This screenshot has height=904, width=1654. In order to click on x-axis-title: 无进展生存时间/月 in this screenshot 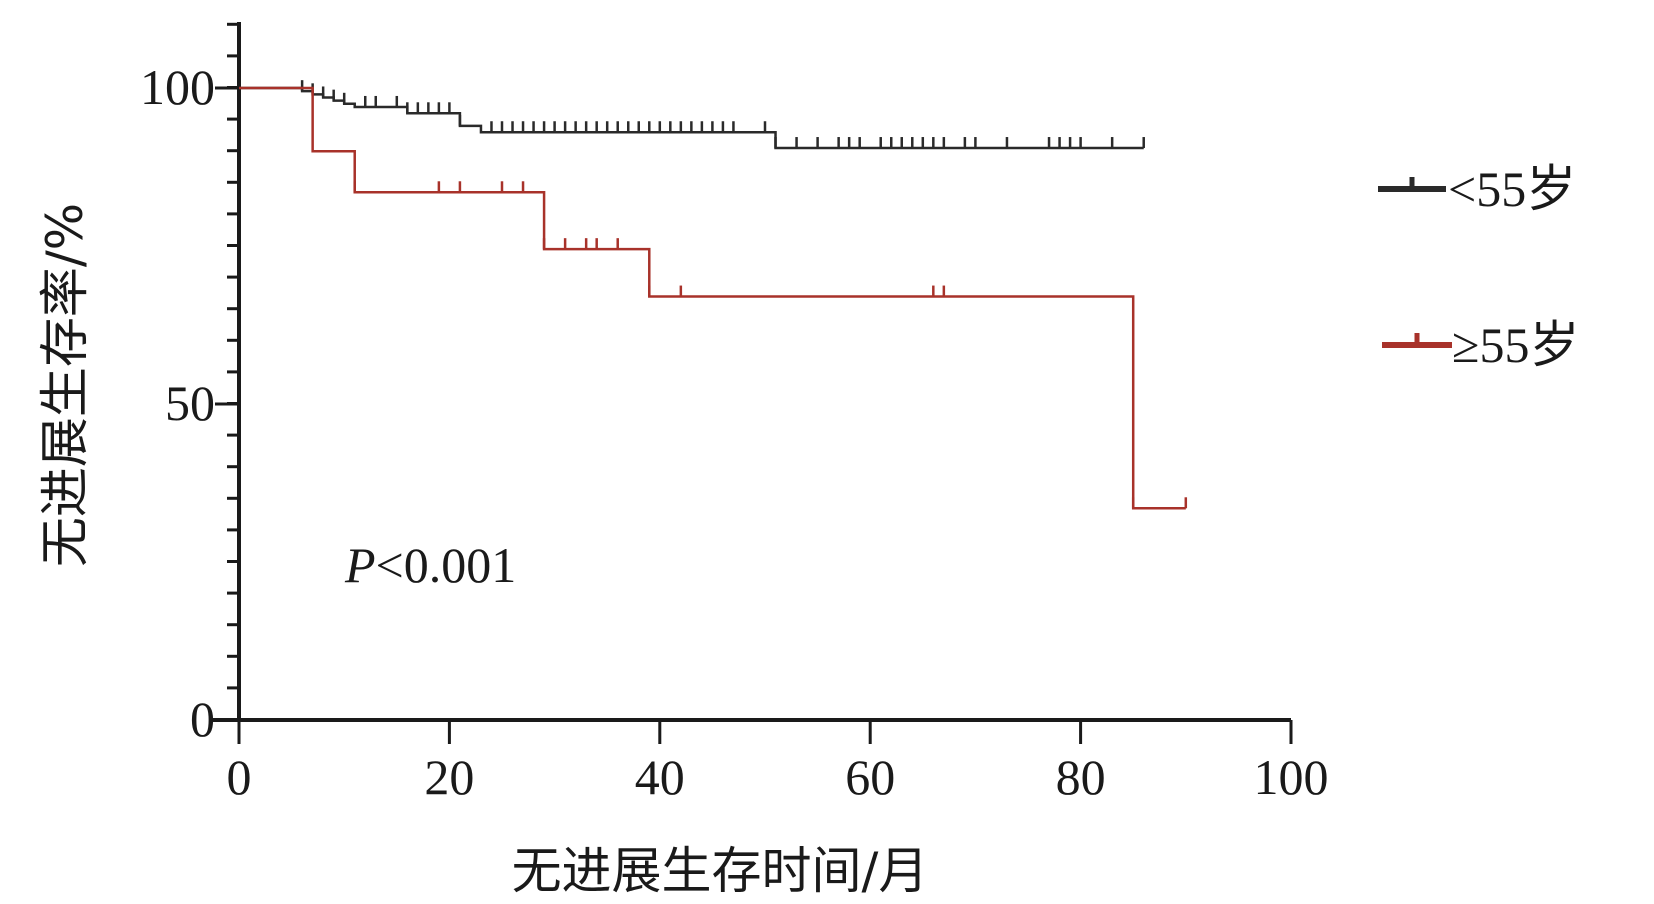, I will do `click(720, 871)`.